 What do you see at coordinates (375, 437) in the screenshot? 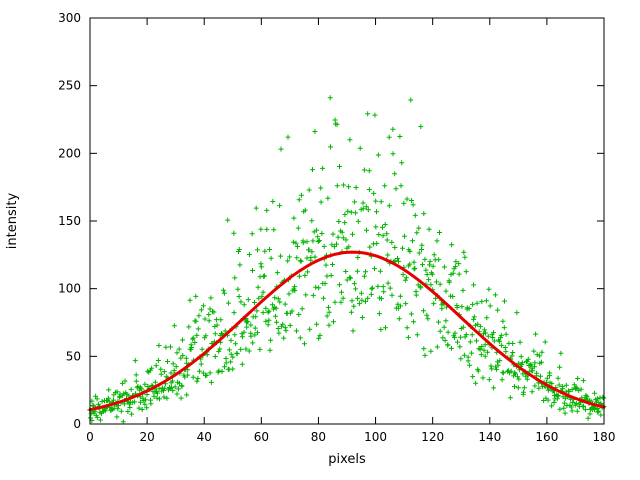
I see `x-tick-label: 100` at bounding box center [375, 437].